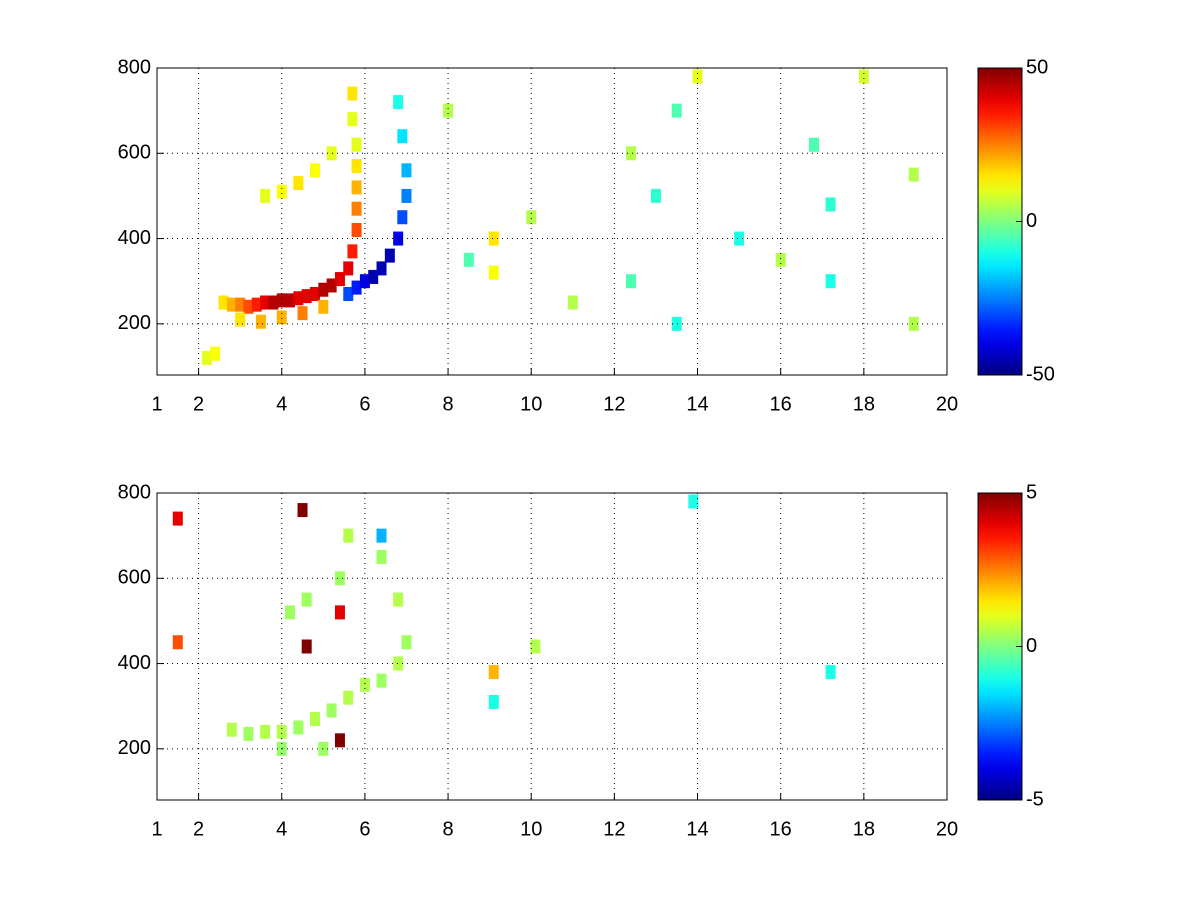  Describe the element at coordinates (614, 829) in the screenshot. I see `x-tick-label: 12` at that location.